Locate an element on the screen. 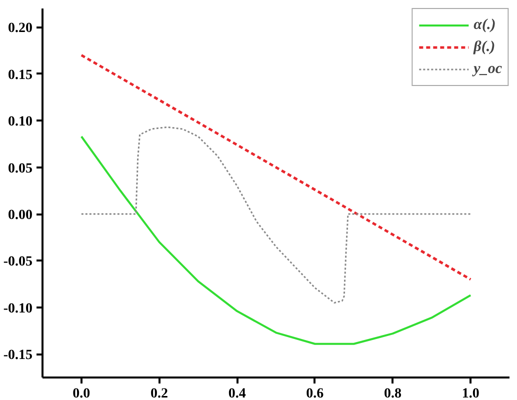  x-tick-label: 0.4 is located at coordinates (237, 393).